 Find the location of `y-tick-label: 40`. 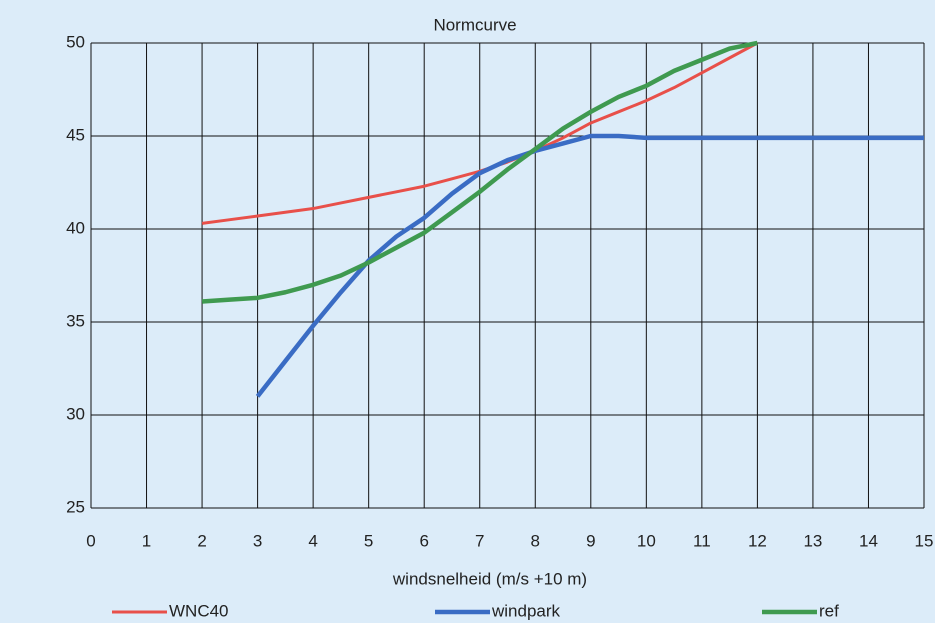

y-tick-label: 40 is located at coordinates (75, 227).